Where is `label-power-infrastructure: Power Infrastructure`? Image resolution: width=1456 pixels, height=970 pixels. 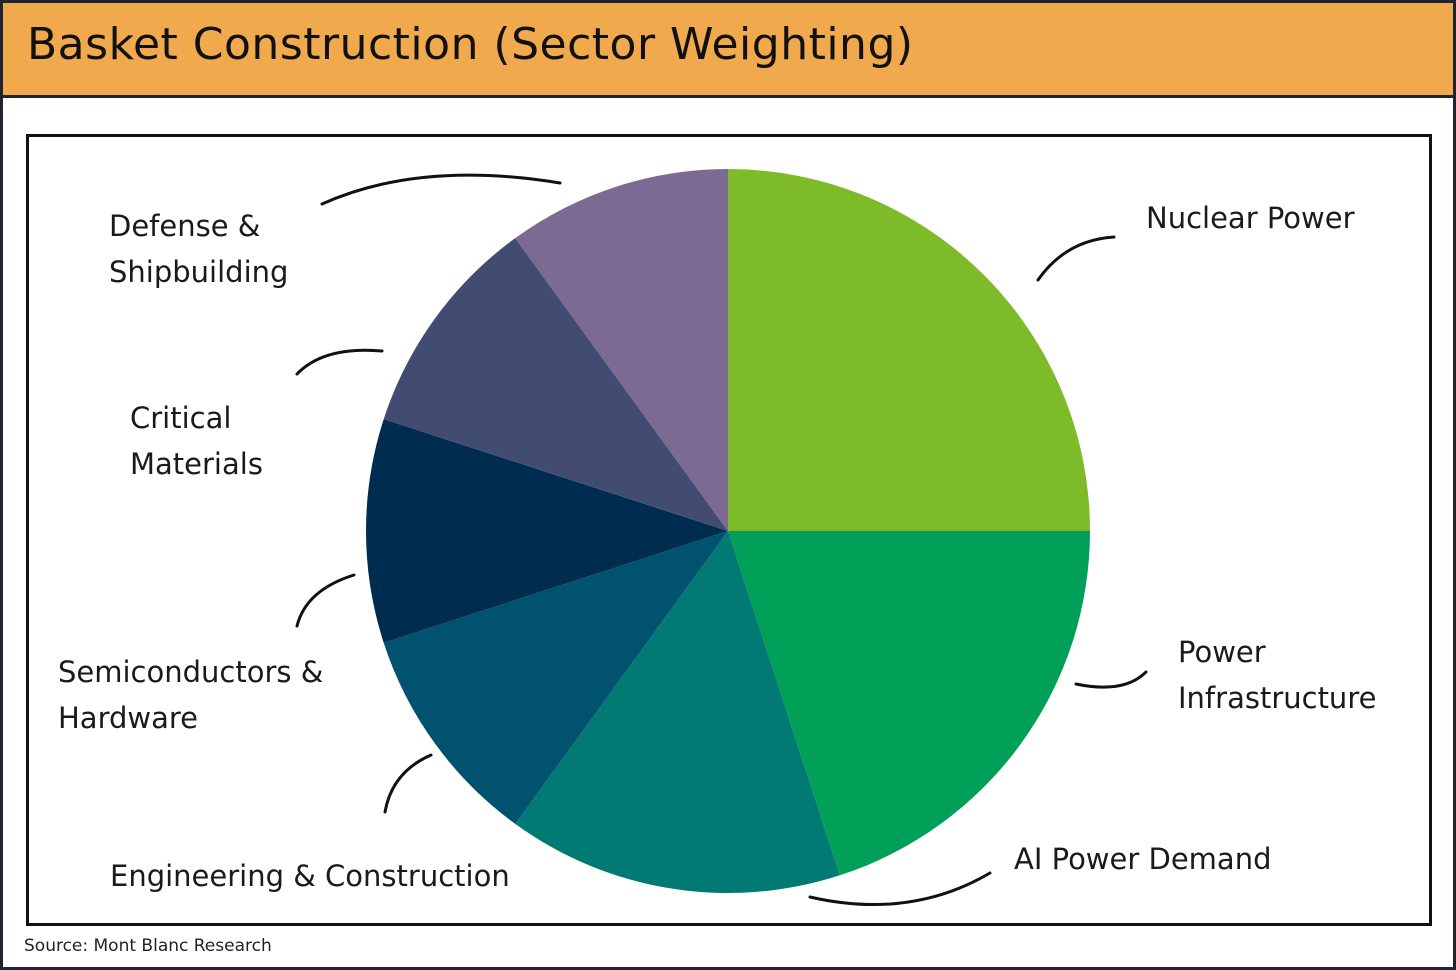 label-power-infrastructure: Power Infrastructure is located at coordinates (1277, 675).